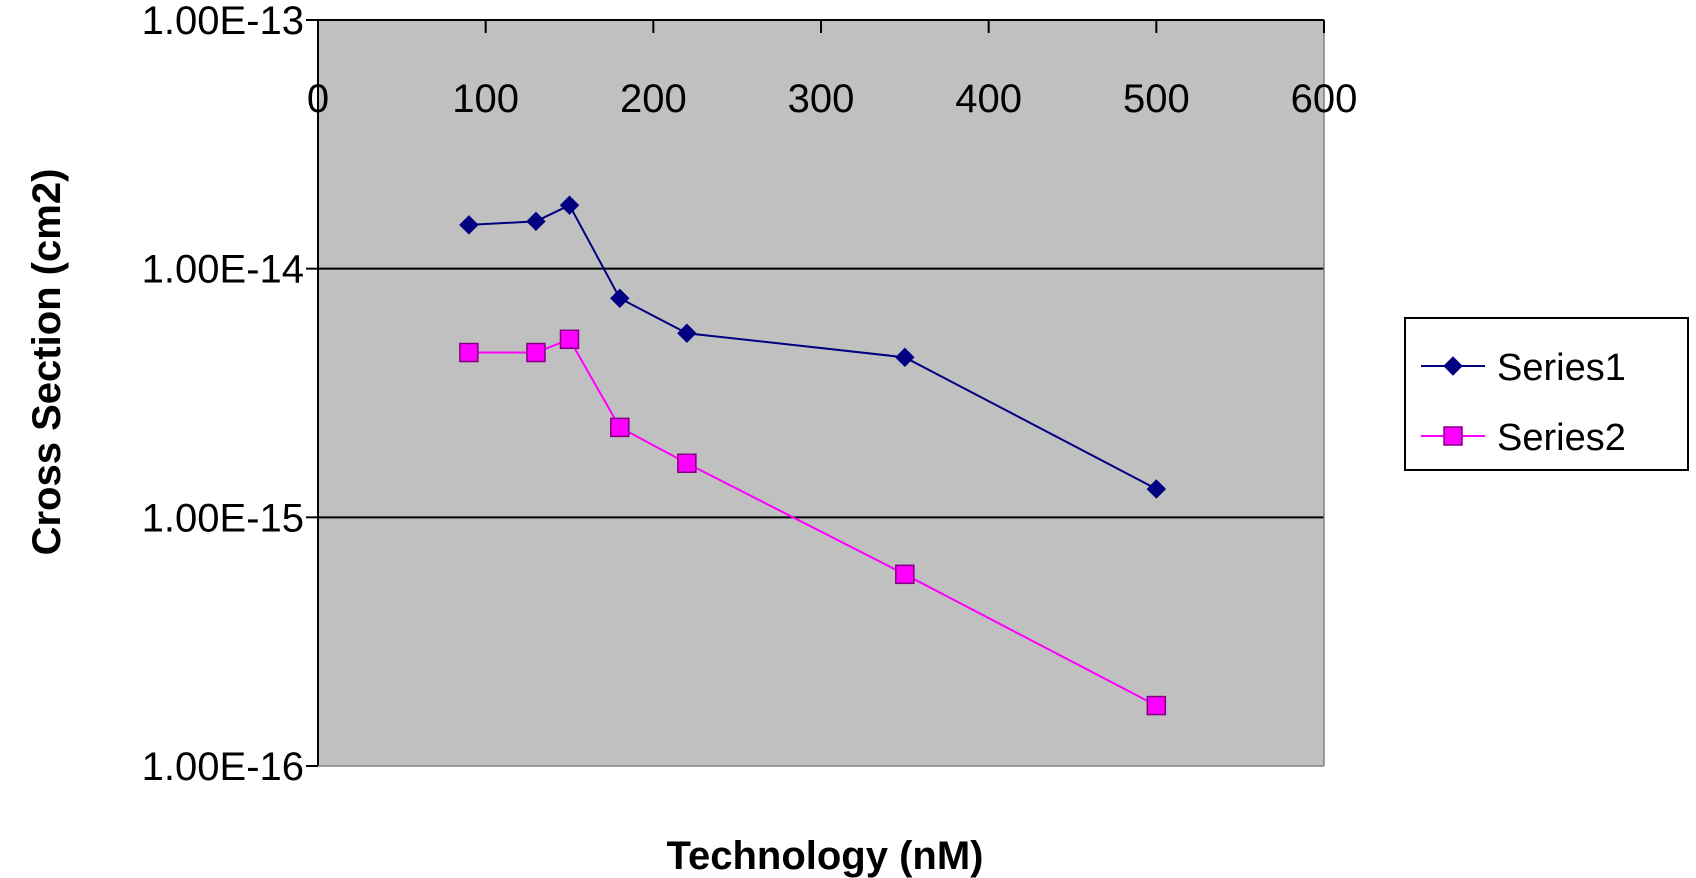 The image size is (1696, 878). I want to click on x-axis-ticks: 0 100 200 300 400 500 600, so click(832, 70).